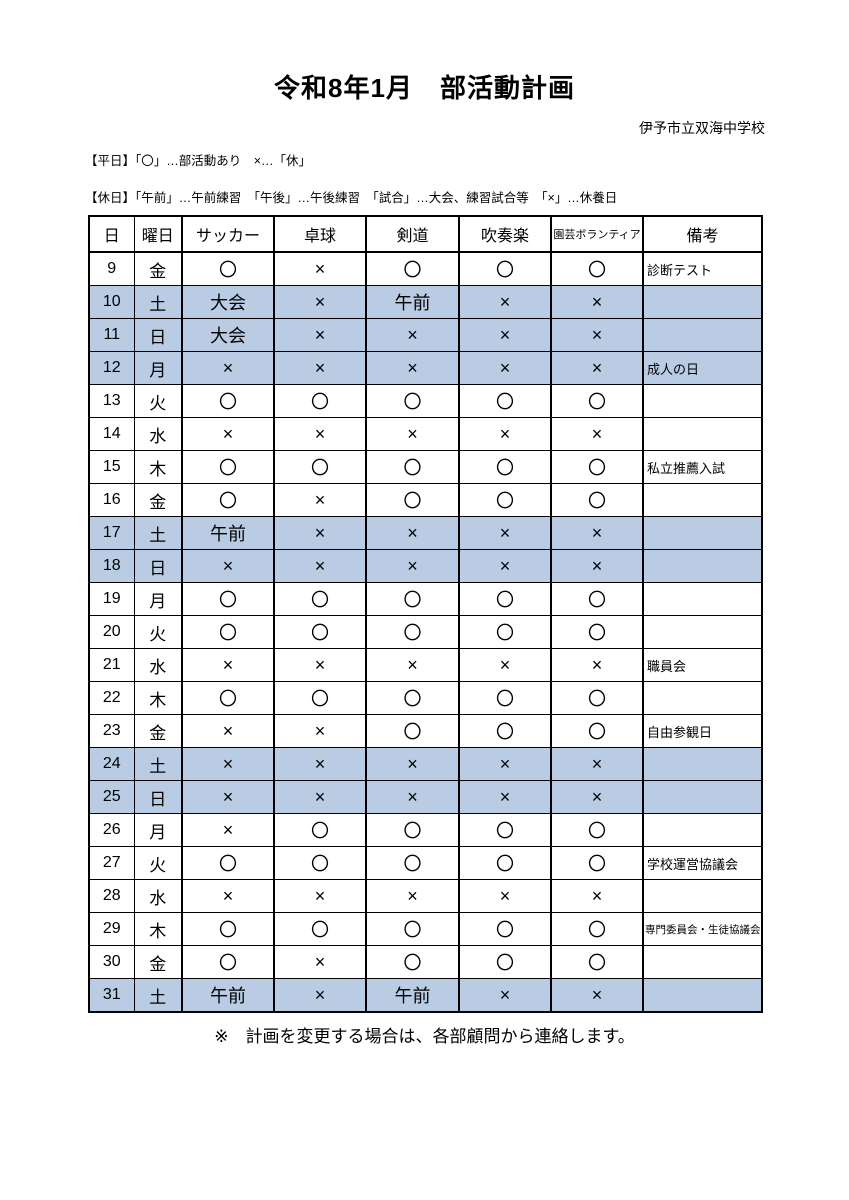 The width and height of the screenshot is (849, 1200). I want to click on table-row: 21 水 × × × × × 職員会, so click(425, 665).